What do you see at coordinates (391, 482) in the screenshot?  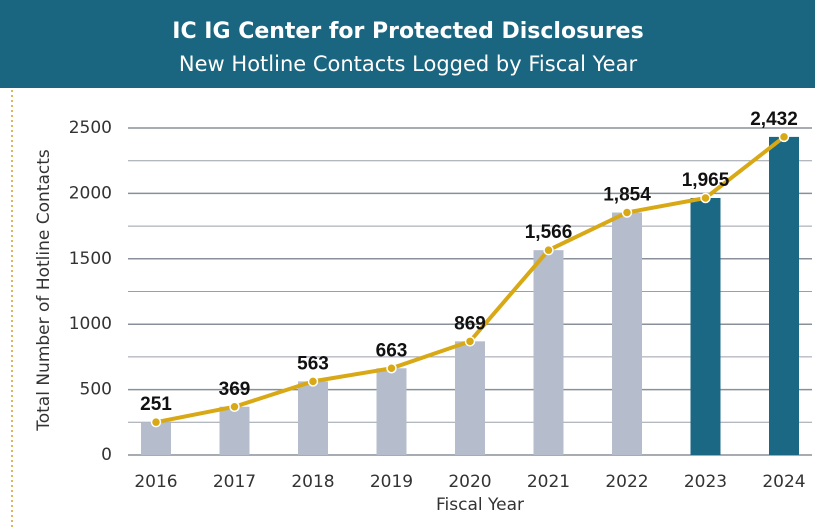 I see `x-tick-label: 2019` at bounding box center [391, 482].